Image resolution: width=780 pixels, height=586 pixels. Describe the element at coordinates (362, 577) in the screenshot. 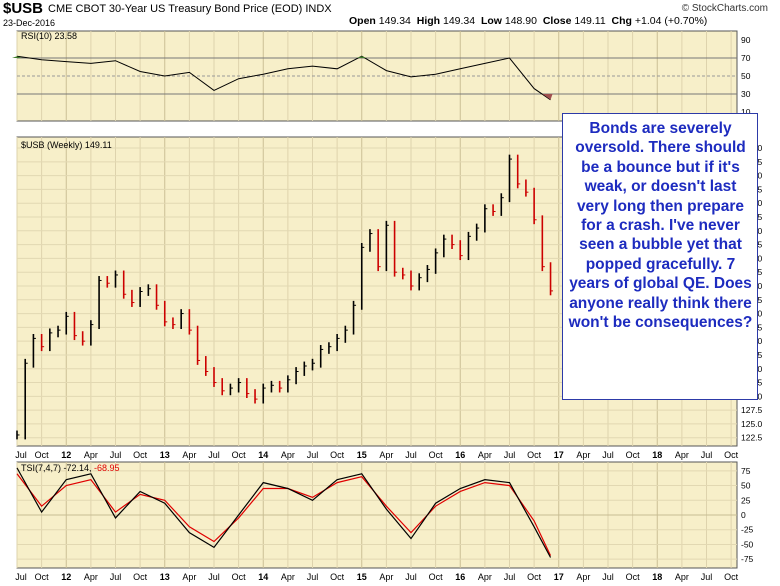

I see `tsi-x-tick-label: 15` at that location.